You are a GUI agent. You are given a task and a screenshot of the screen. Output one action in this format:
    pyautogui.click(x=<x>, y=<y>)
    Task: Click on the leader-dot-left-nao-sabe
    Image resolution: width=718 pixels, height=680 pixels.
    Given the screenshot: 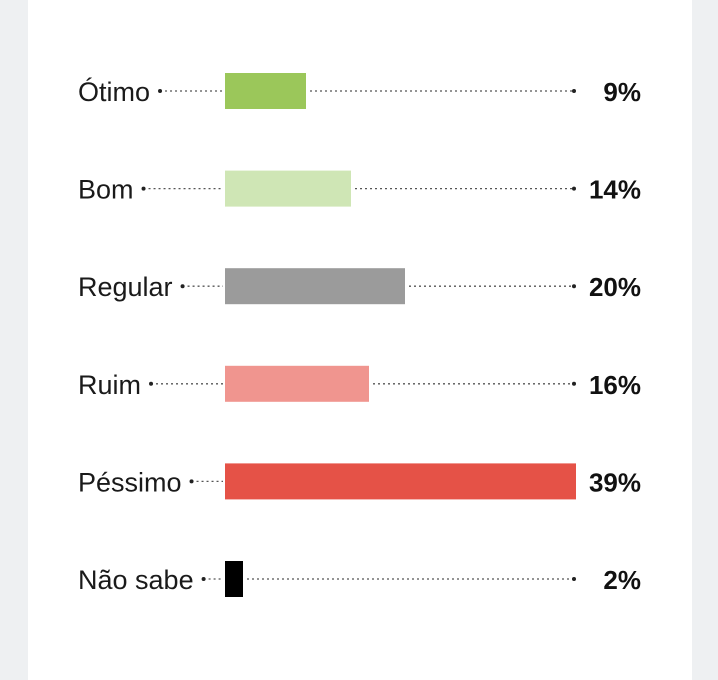 What is the action you would take?
    pyautogui.click(x=204, y=579)
    